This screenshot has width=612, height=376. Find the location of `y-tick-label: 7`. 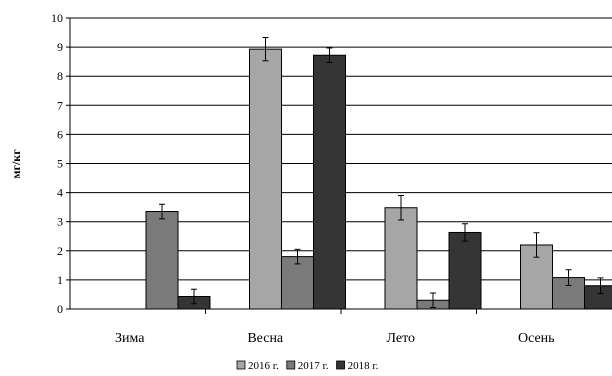

y-tick-label: 7 is located at coordinates (60, 105).